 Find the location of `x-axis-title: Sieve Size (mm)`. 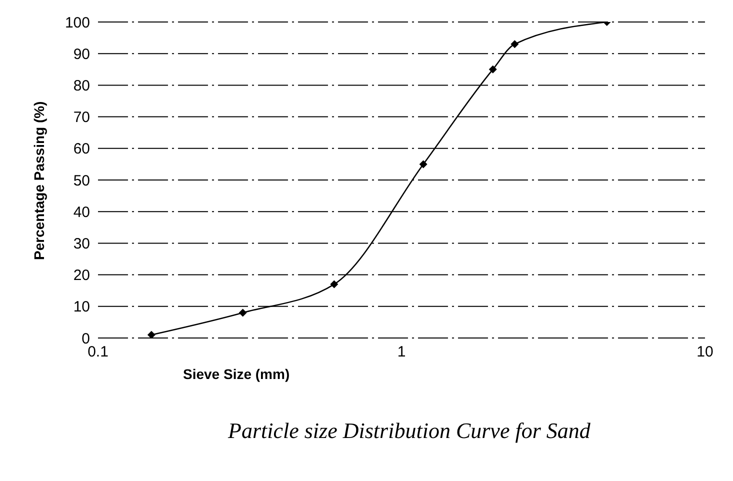

x-axis-title: Sieve Size (mm) is located at coordinates (236, 374).